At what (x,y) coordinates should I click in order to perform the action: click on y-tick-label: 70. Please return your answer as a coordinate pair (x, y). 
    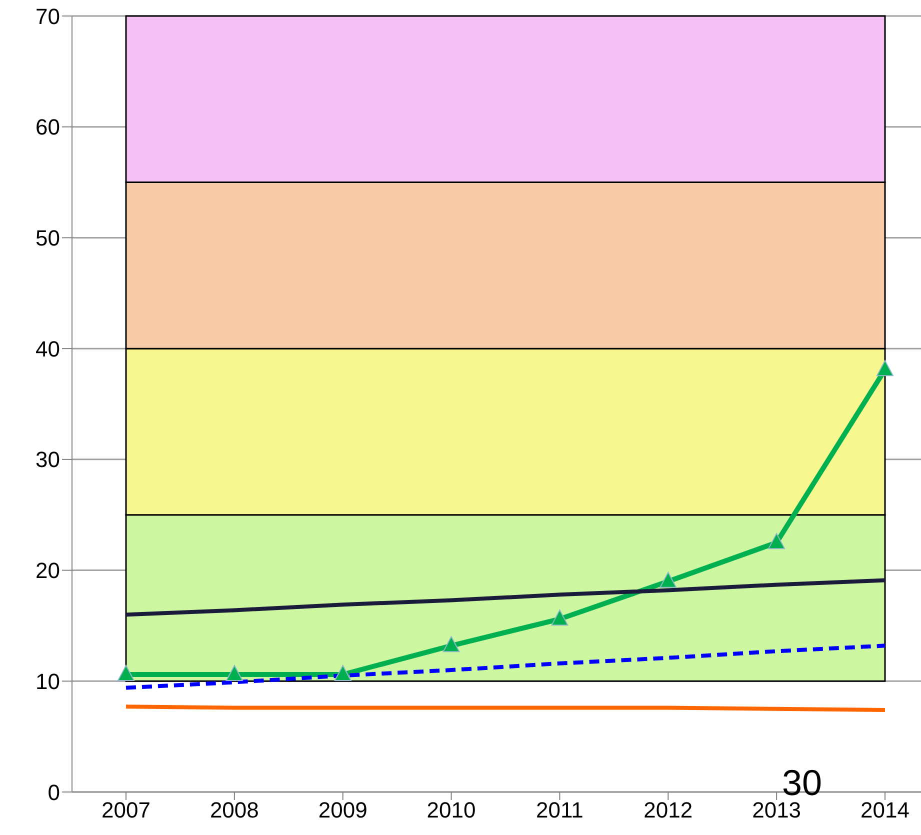
    Looking at the image, I should click on (48, 16).